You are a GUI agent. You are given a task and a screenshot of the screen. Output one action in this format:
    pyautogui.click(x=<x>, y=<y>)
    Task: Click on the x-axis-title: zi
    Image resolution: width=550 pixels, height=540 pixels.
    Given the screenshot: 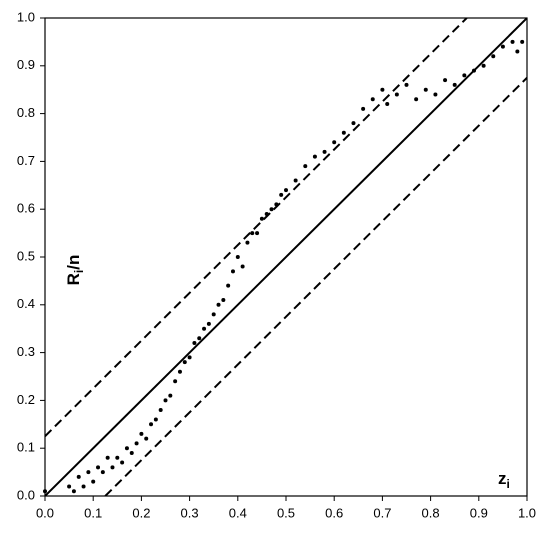 What is the action you would take?
    pyautogui.click(x=504, y=480)
    